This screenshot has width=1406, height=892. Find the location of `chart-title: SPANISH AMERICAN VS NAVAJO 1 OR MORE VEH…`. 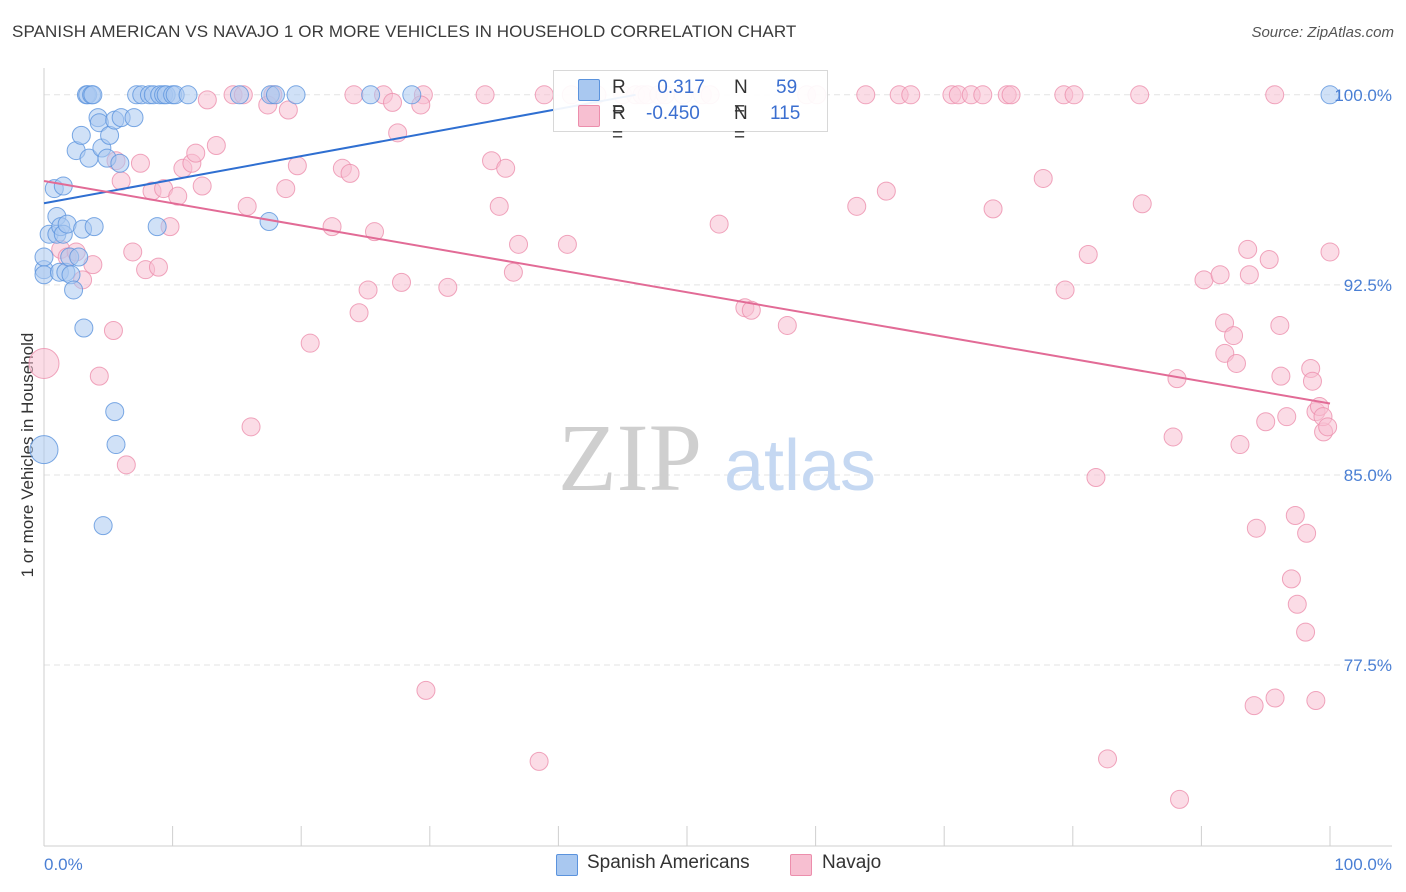

chart-title: SPANISH AMERICAN VS NAVAJO 1 OR MORE VEH… is located at coordinates (404, 31).